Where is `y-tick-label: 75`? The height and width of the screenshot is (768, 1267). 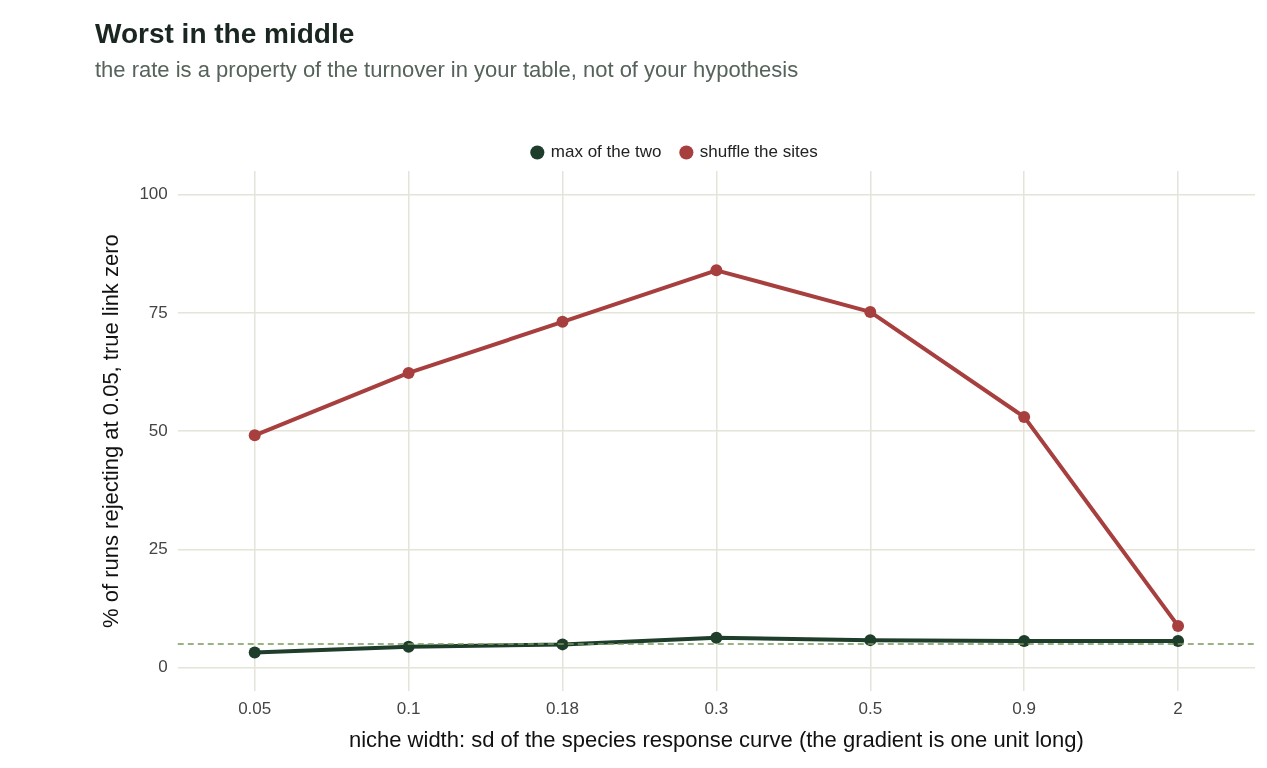
y-tick-label: 75 is located at coordinates (158, 312).